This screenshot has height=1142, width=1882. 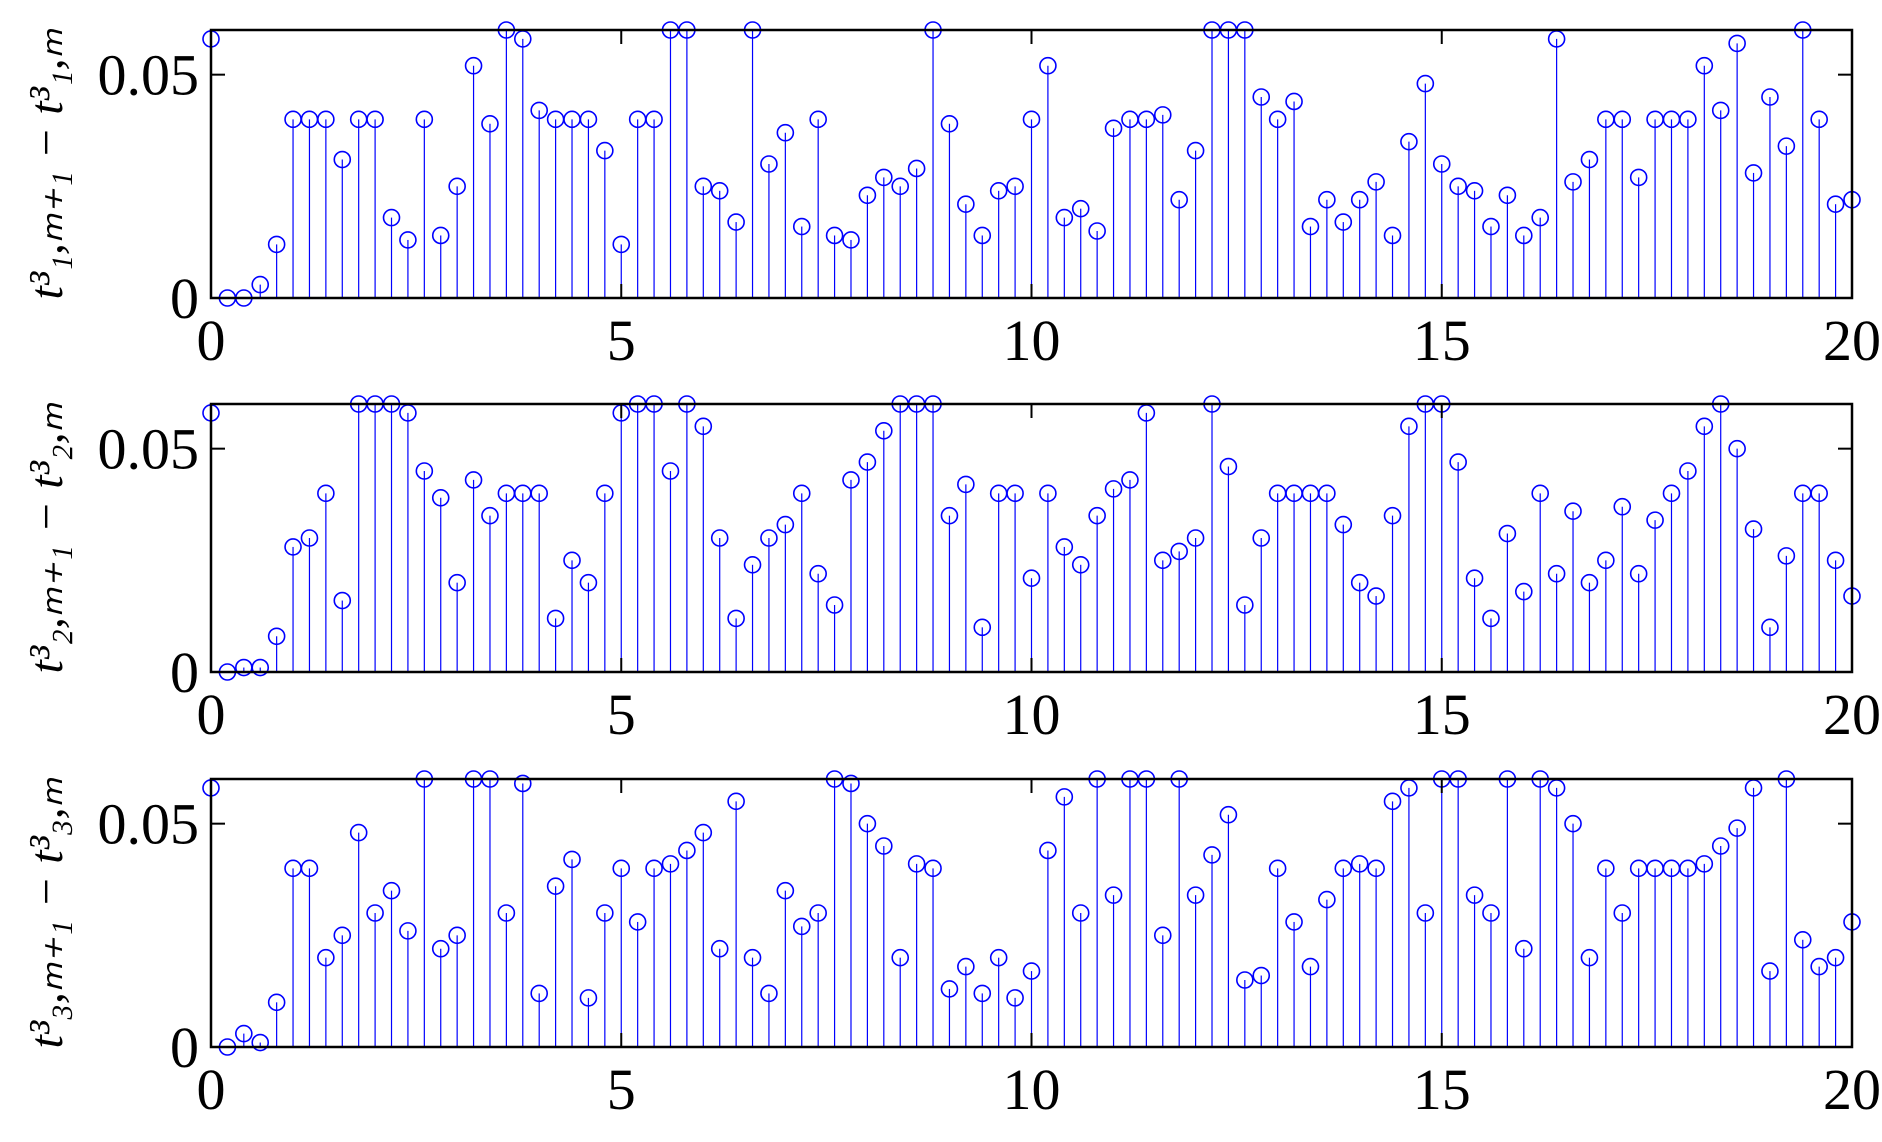 I want to click on y-axis-label: t³₁,ₘ₊₁ − t³₁,ₘ, so click(x=46, y=163).